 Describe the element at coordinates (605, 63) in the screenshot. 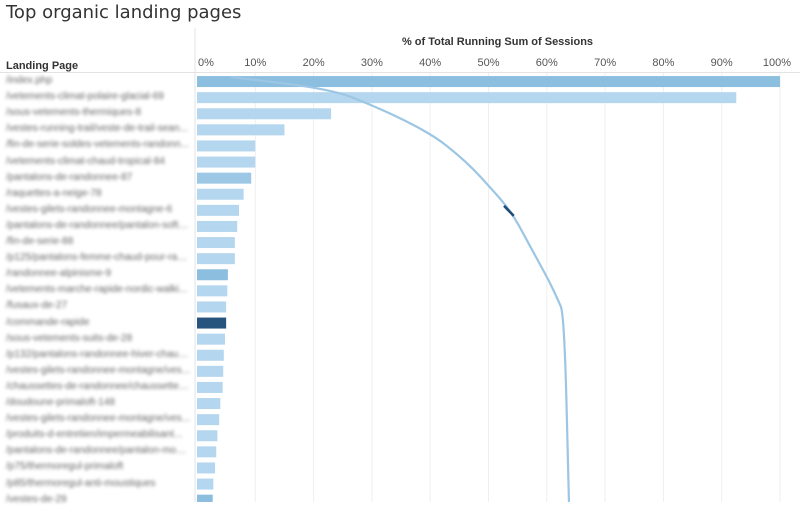

I see `x-tick-label: 70%` at that location.